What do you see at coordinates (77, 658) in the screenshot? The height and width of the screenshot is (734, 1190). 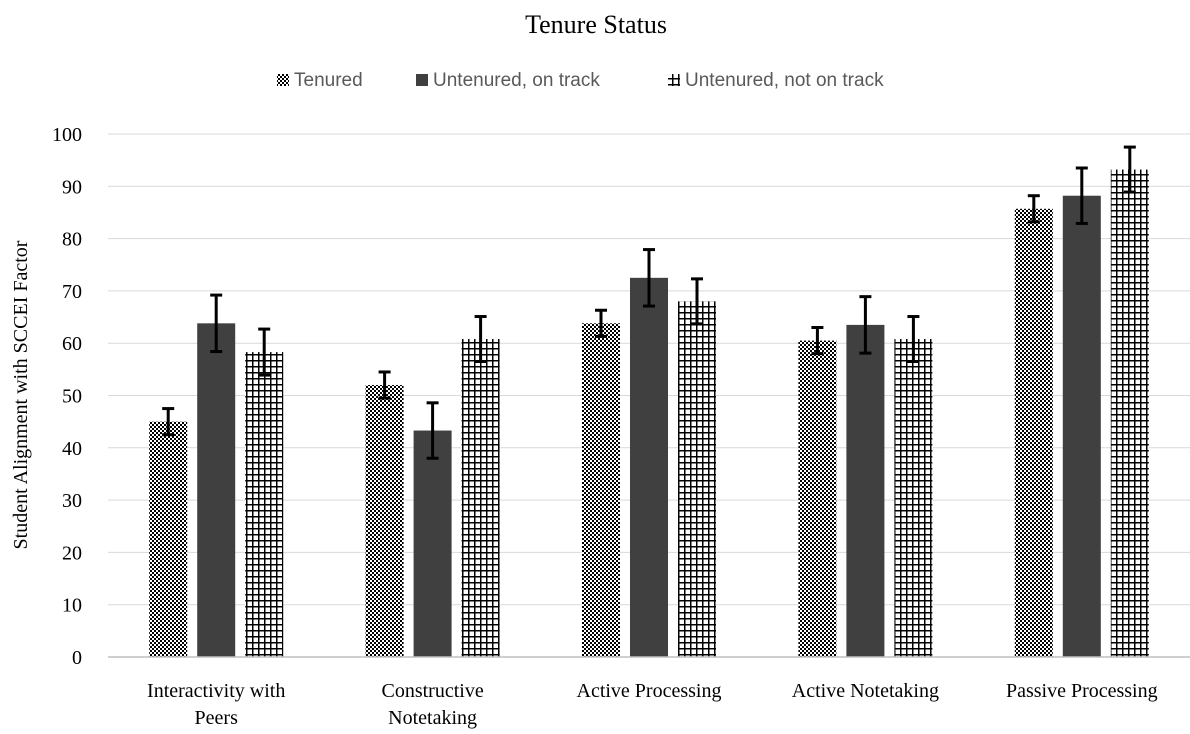 I see `y-tick-label: 0` at bounding box center [77, 658].